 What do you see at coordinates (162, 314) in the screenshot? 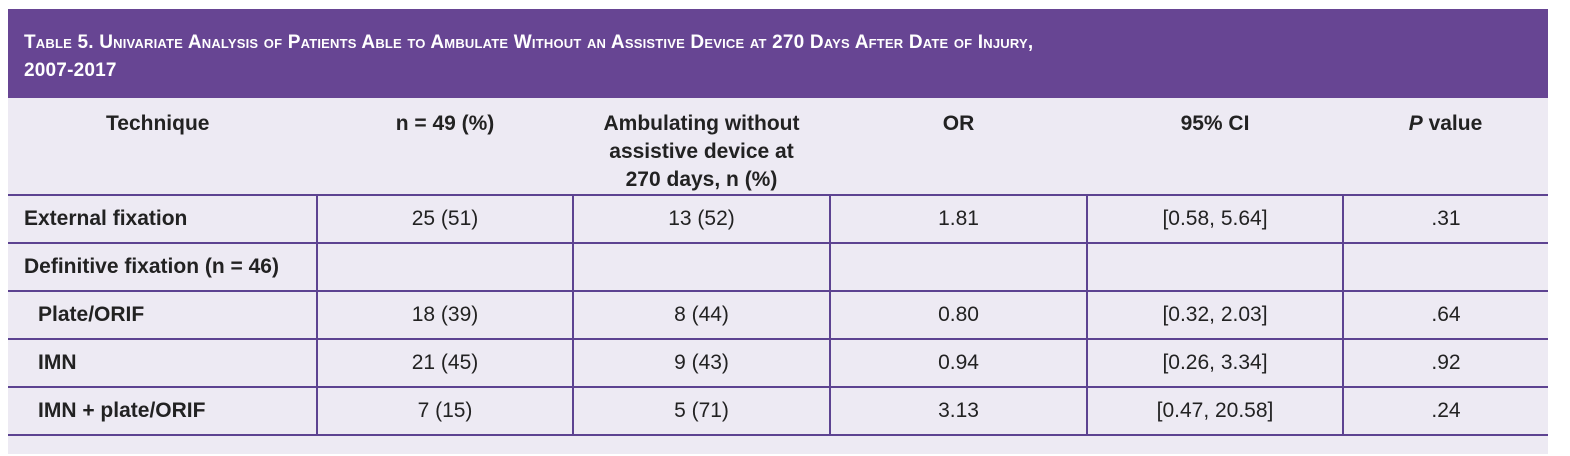
I see `cell-technique: Plate/ORIF` at bounding box center [162, 314].